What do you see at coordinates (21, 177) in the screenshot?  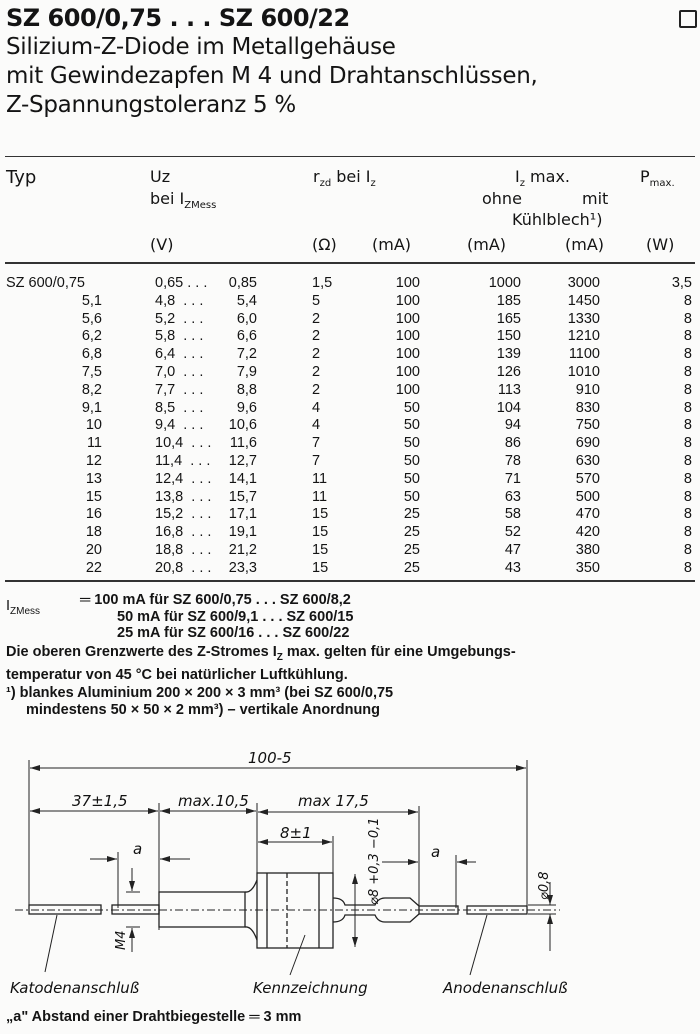 I see `col-typ: Typ` at bounding box center [21, 177].